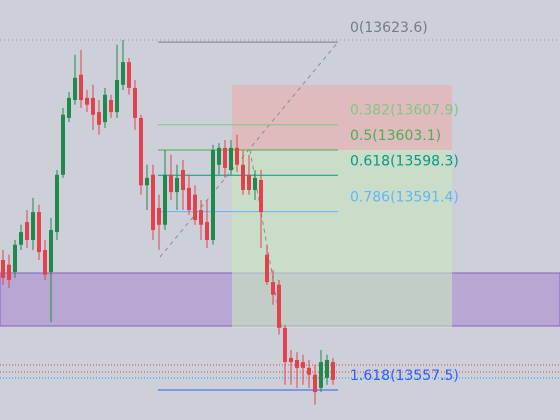  What do you see at coordinates (389, 28) in the screenshot?
I see `fib-label: 0(13623.6)` at bounding box center [389, 28].